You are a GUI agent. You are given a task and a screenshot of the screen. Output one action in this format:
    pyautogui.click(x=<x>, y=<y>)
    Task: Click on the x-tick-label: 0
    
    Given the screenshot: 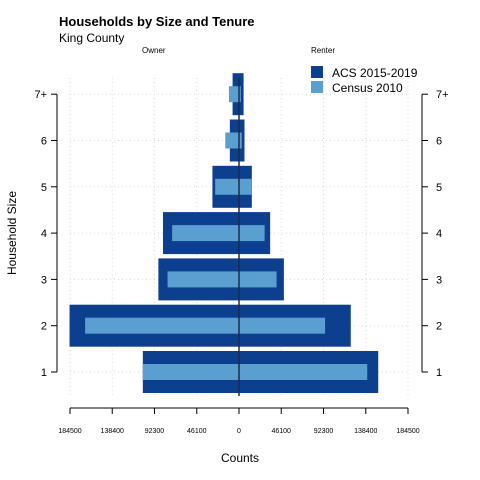 What is the action you would take?
    pyautogui.click(x=239, y=431)
    